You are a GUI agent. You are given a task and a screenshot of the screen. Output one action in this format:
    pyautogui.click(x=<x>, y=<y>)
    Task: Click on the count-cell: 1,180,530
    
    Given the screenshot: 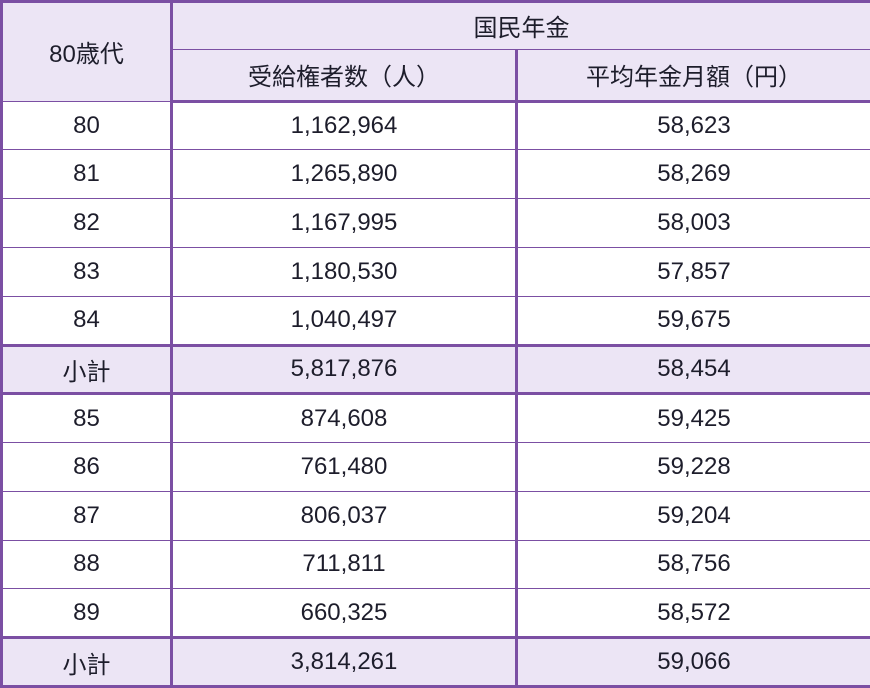 What is the action you would take?
    pyautogui.click(x=344, y=272)
    